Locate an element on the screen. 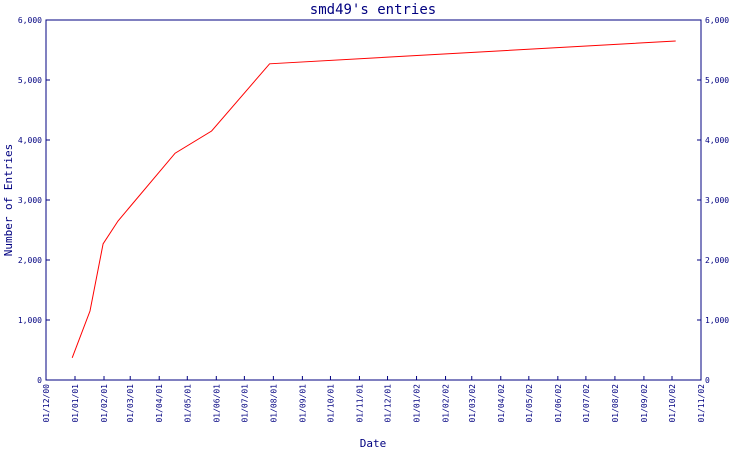  x-tick-label: 01/09/02 is located at coordinates (644, 403).